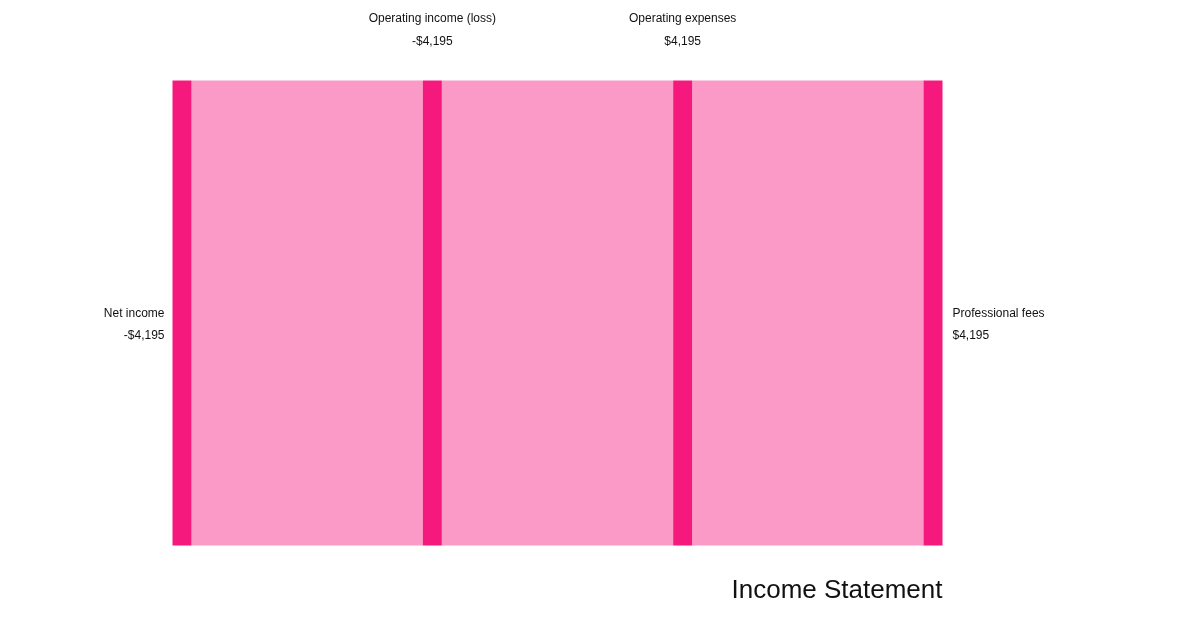 Image resolution: width=1200 pixels, height=630 pixels. I want to click on category-label: Operating expenses, so click(682, 17).